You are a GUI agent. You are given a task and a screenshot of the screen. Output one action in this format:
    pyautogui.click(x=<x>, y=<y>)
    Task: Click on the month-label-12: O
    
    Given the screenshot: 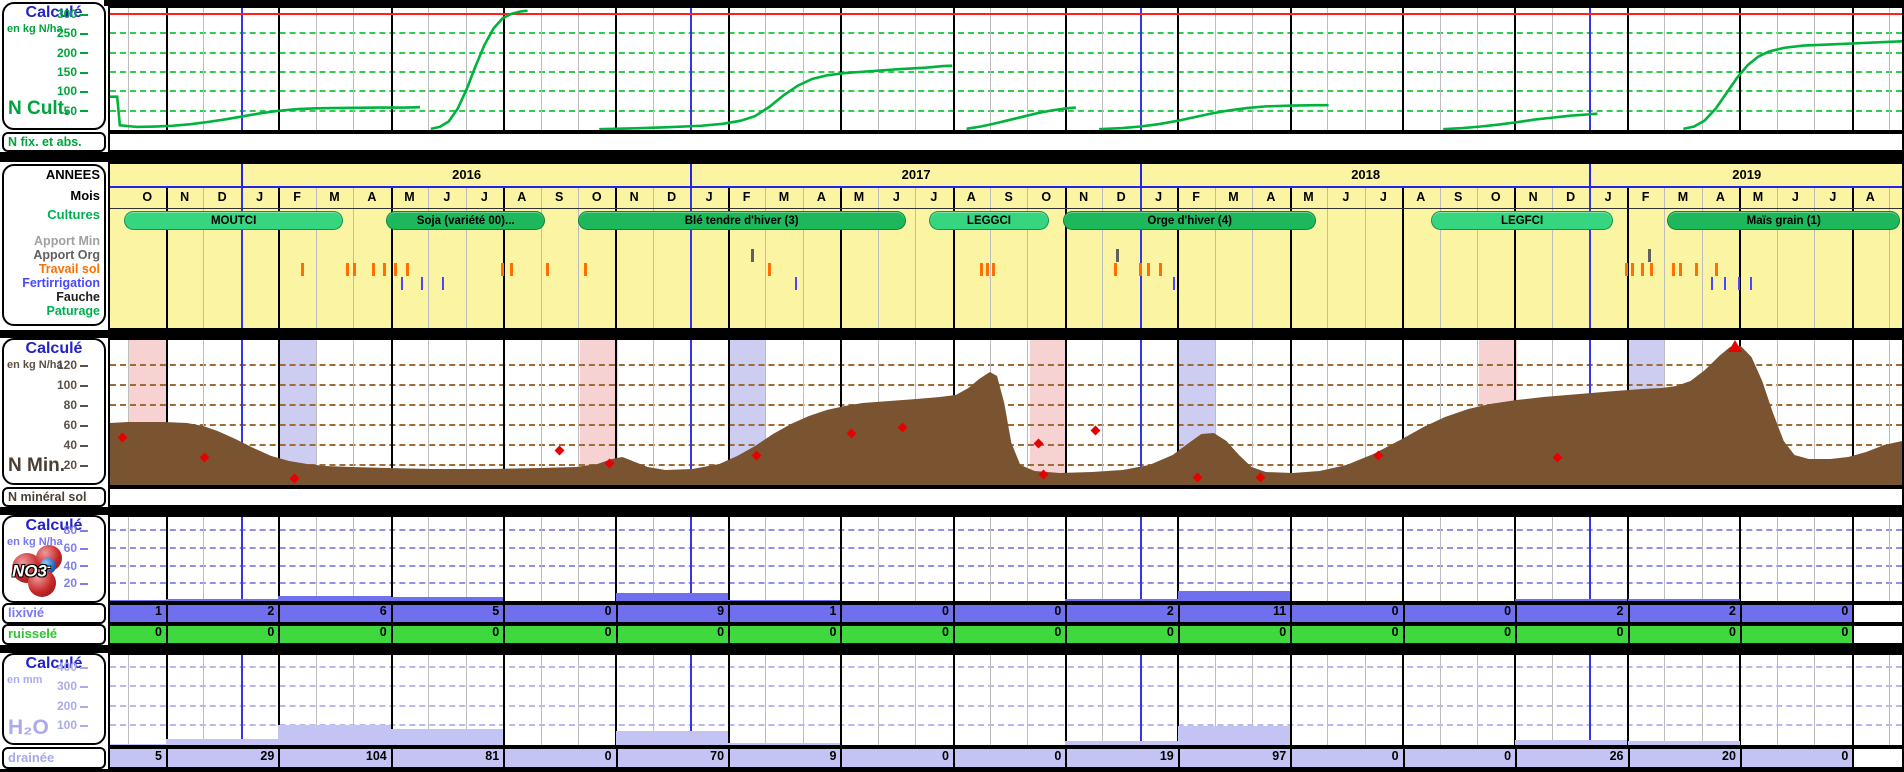 What is the action you would take?
    pyautogui.click(x=596, y=197)
    